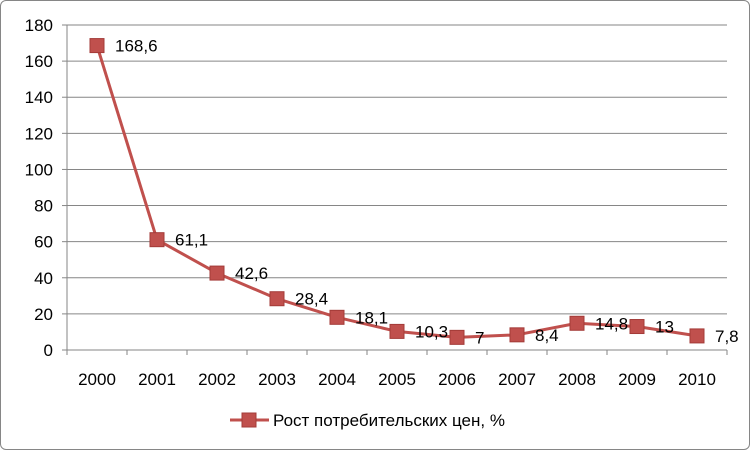 The height and width of the screenshot is (456, 752). I want to click on data-label: 61,1, so click(191, 240).